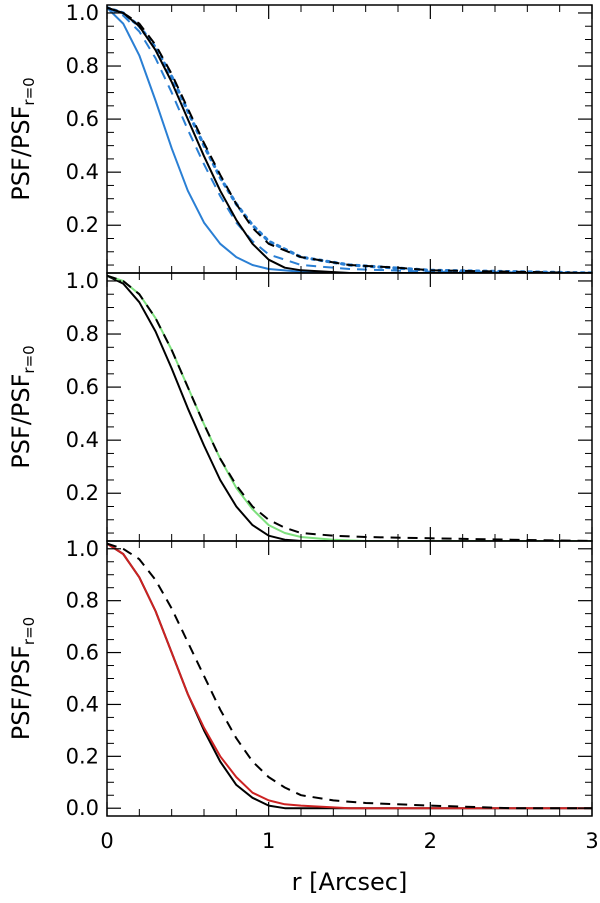  I want to click on panel-1-y-axis-label: PSF/PSFr=0, so click(22, 138).